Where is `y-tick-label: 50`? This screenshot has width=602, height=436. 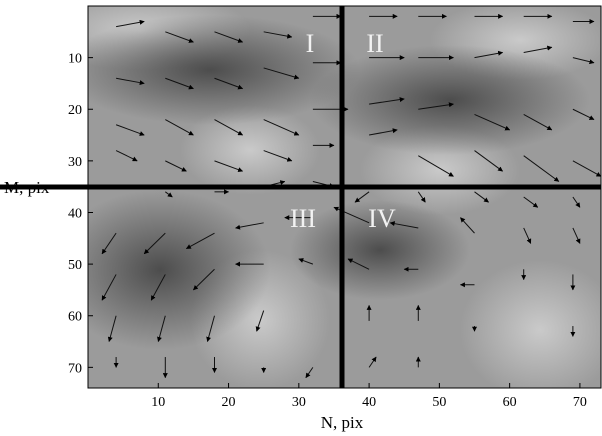 y-tick-label: 50 is located at coordinates (75, 265).